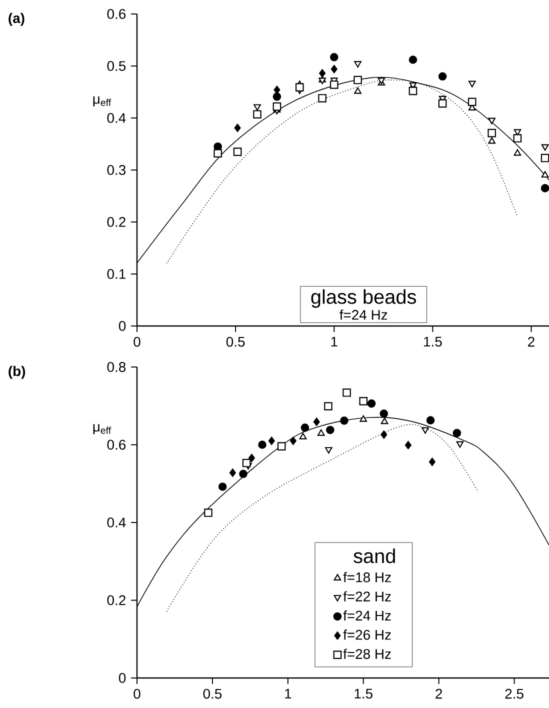  I want to click on y-tick-label: 0.1, so click(116, 274).